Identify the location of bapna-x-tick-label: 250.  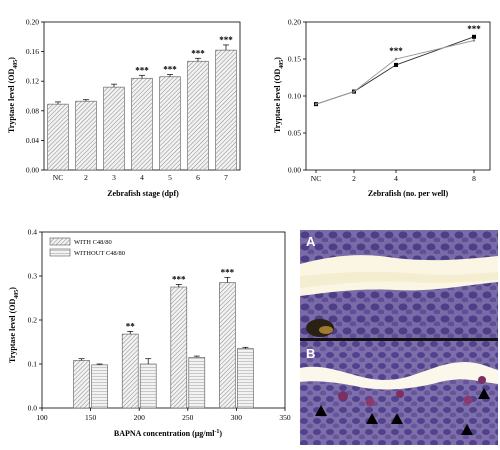
(188, 417).